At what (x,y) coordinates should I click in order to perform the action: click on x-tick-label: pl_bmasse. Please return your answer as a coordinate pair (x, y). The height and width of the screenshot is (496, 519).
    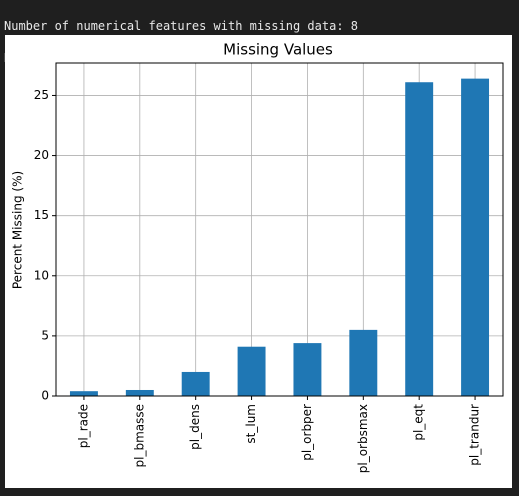
    Looking at the image, I should click on (139, 436).